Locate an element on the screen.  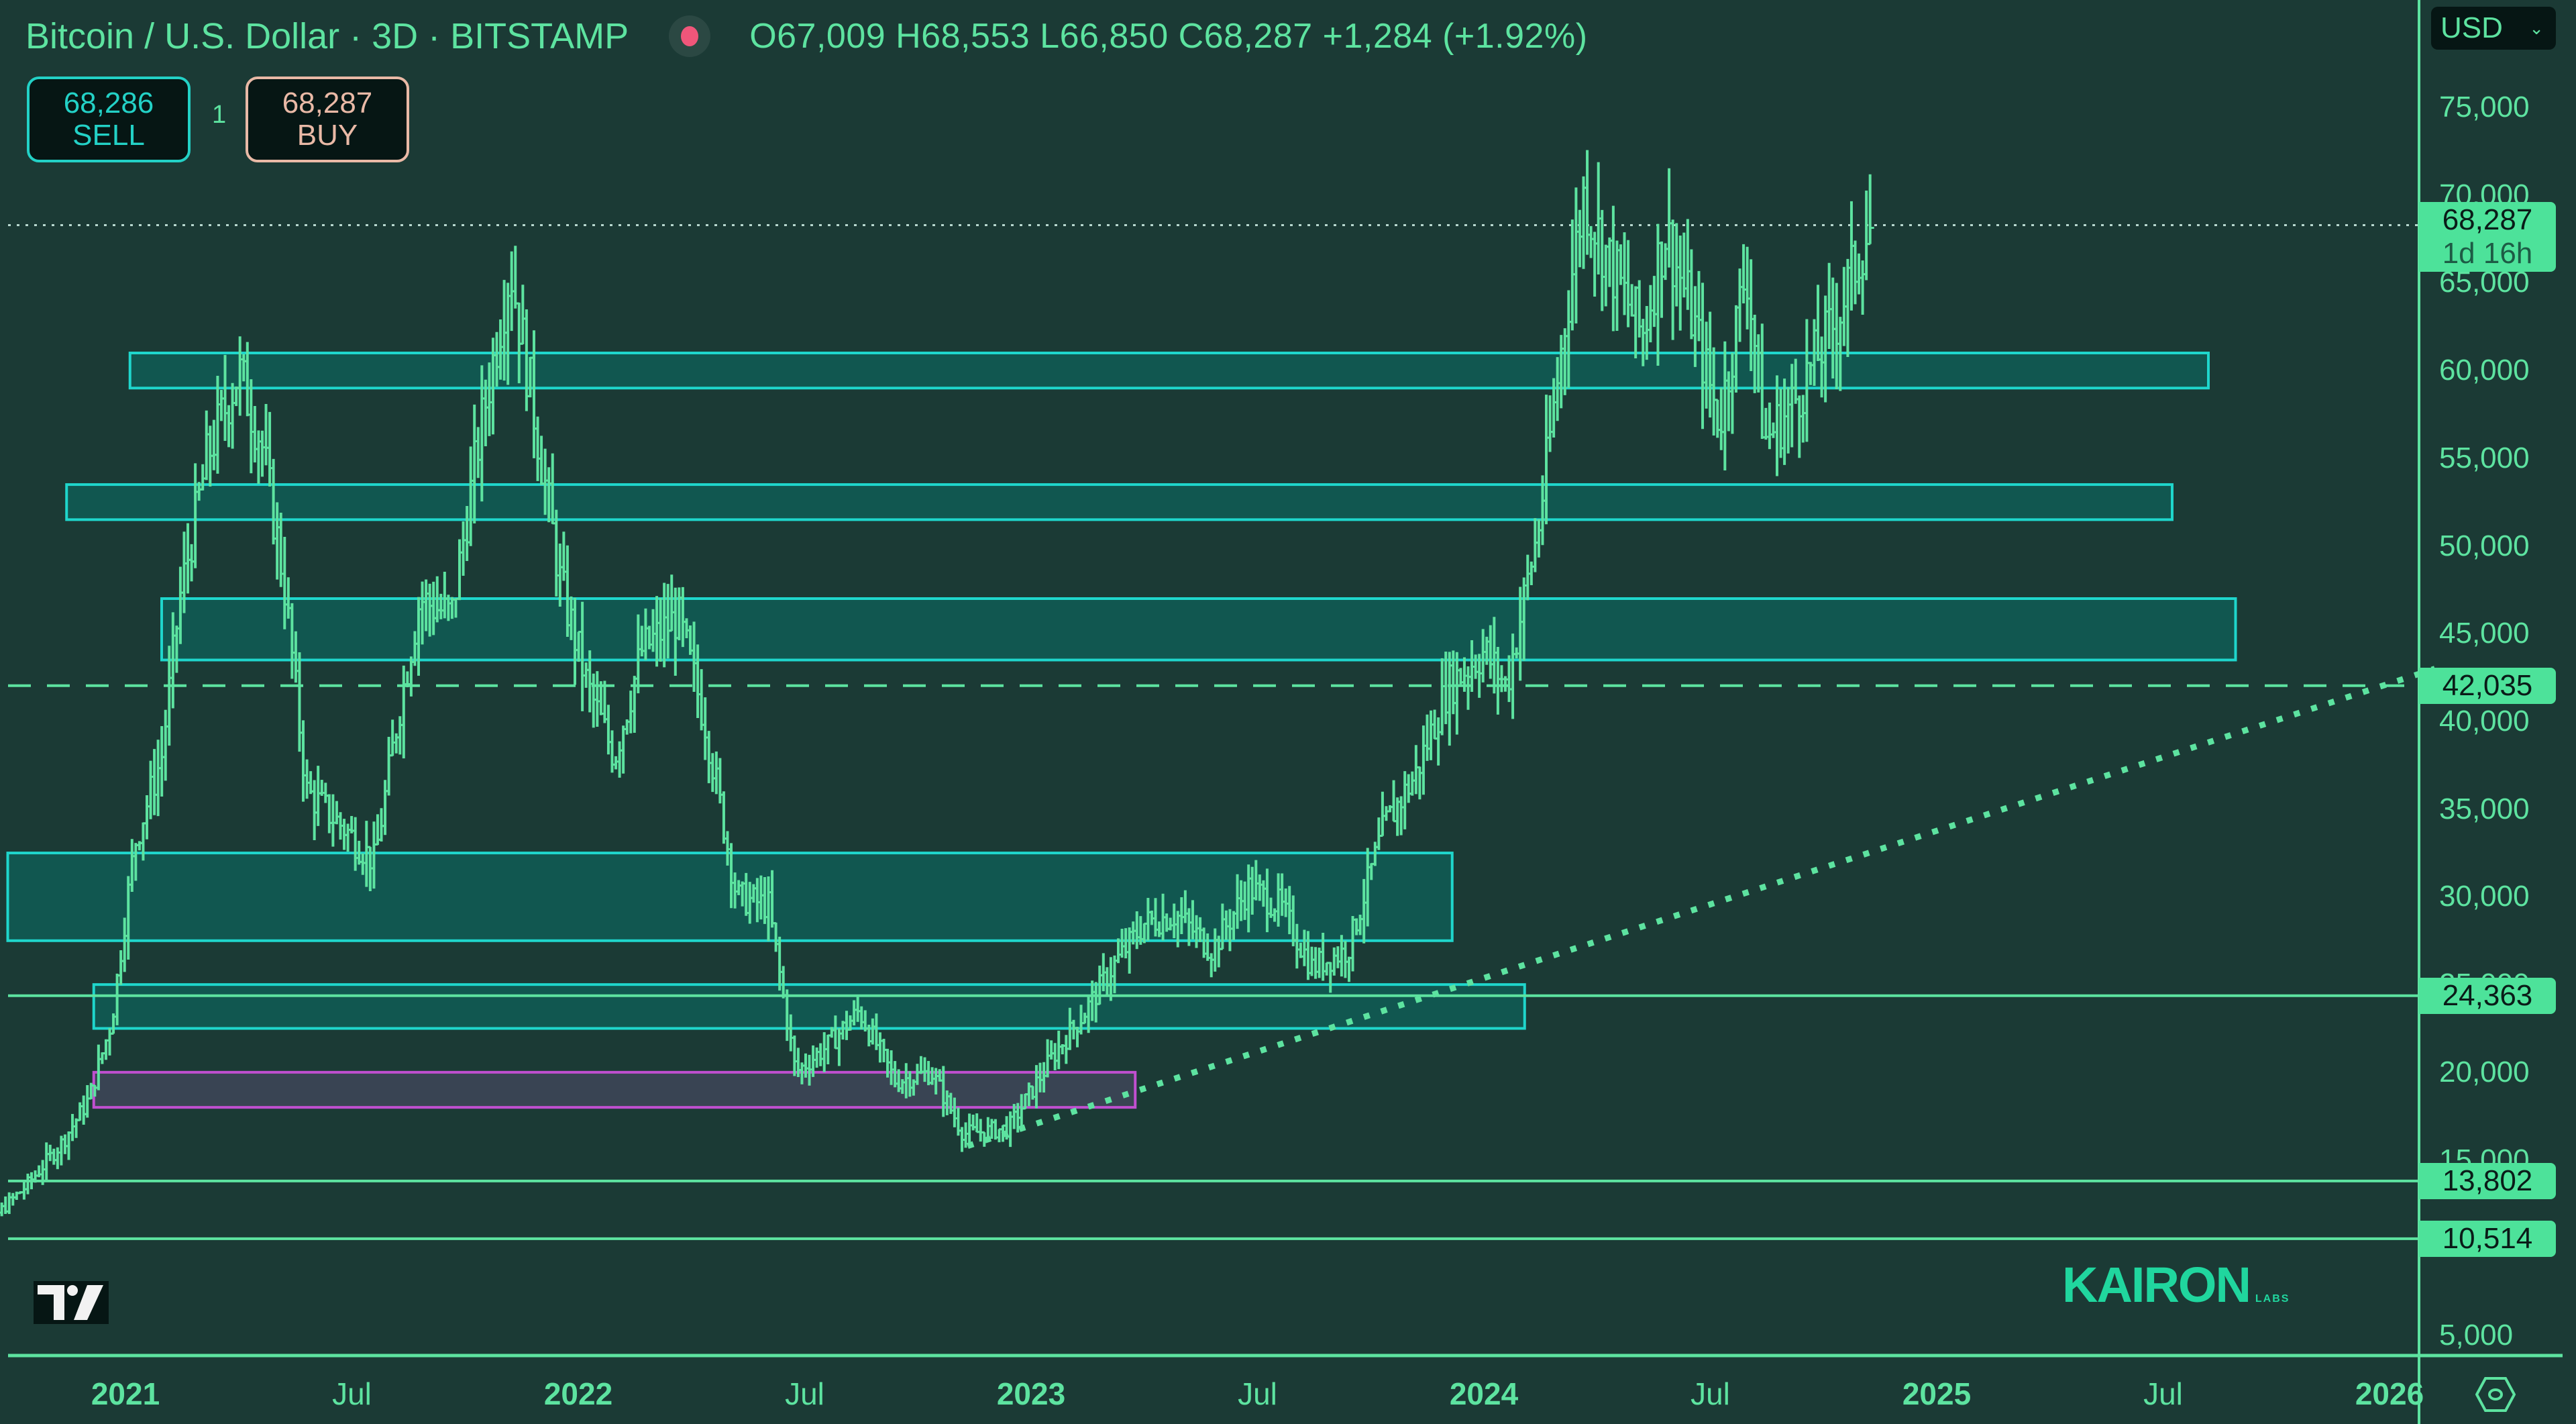
symbol-title: Bitcoin / U.S. Dollar · 3D · BITSTAMP is located at coordinates (327, 36).